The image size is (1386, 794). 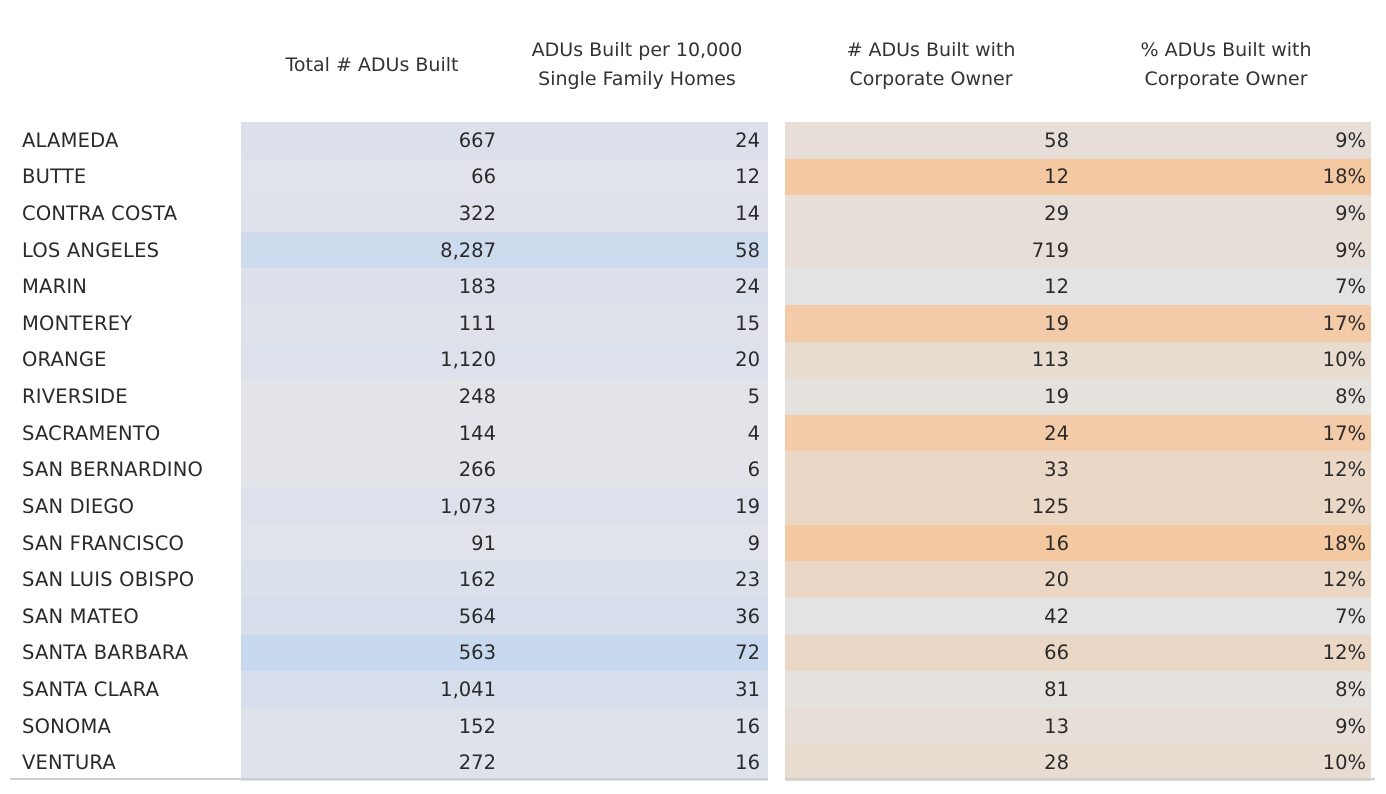 What do you see at coordinates (636, 360) in the screenshot?
I see `adus-per-10000-value: 20` at bounding box center [636, 360].